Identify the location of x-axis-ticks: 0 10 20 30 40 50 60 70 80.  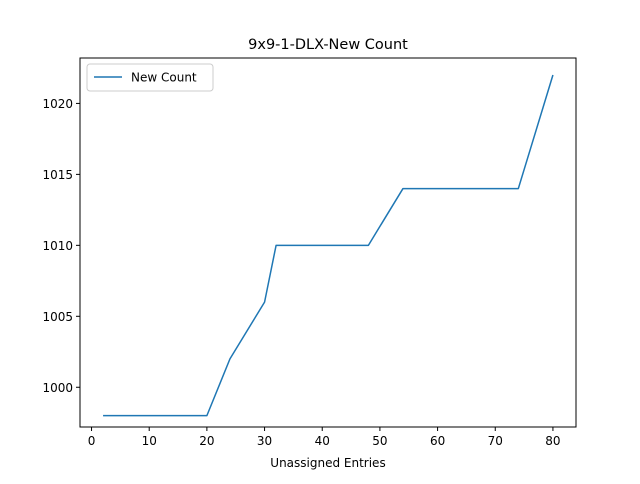
(324, 437).